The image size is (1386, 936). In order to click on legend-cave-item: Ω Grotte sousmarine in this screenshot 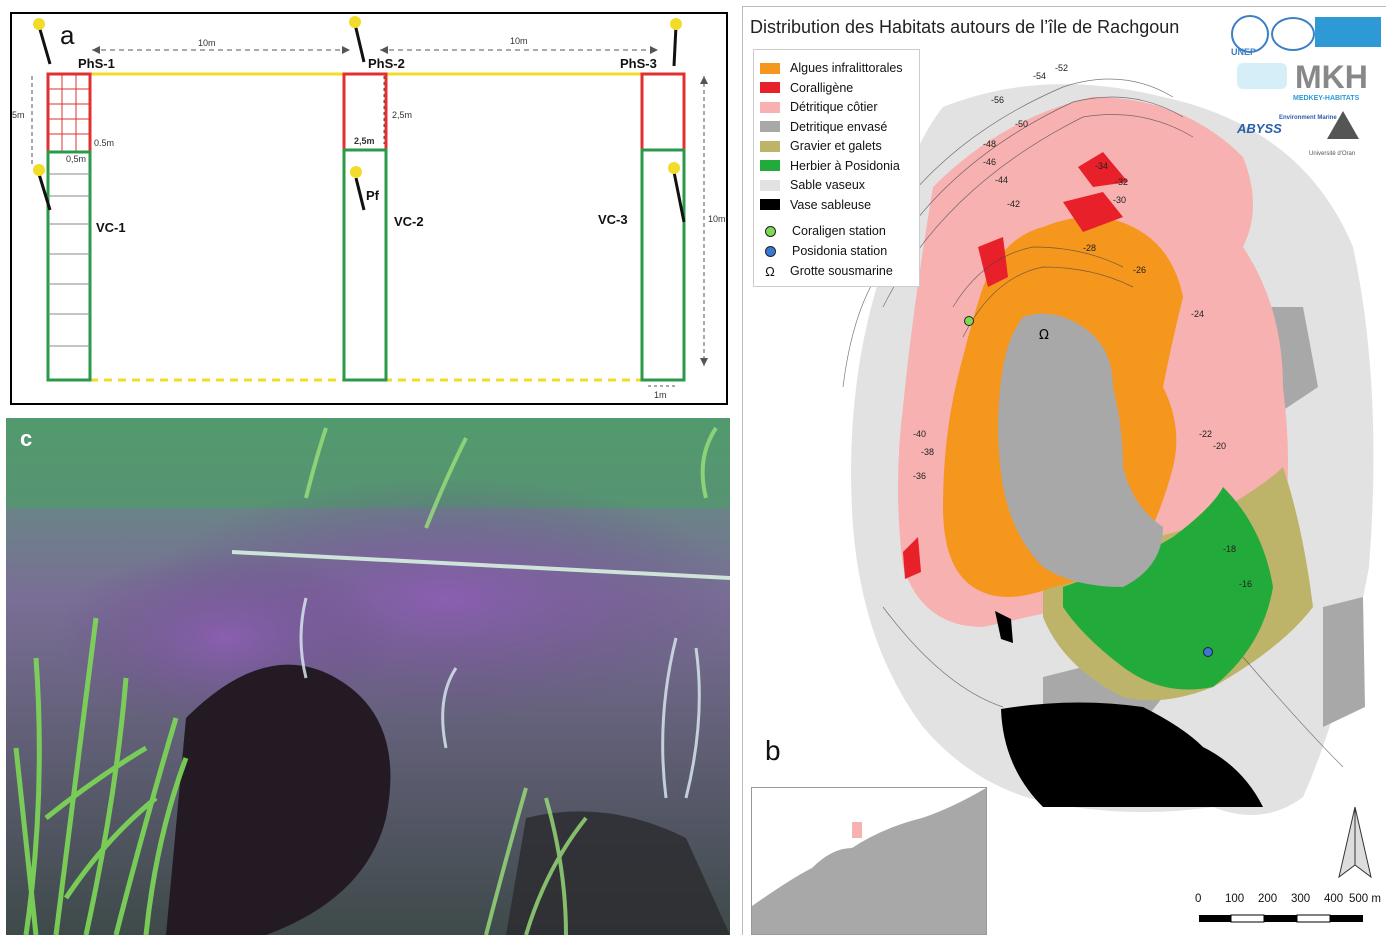, I will do `click(826, 271)`.